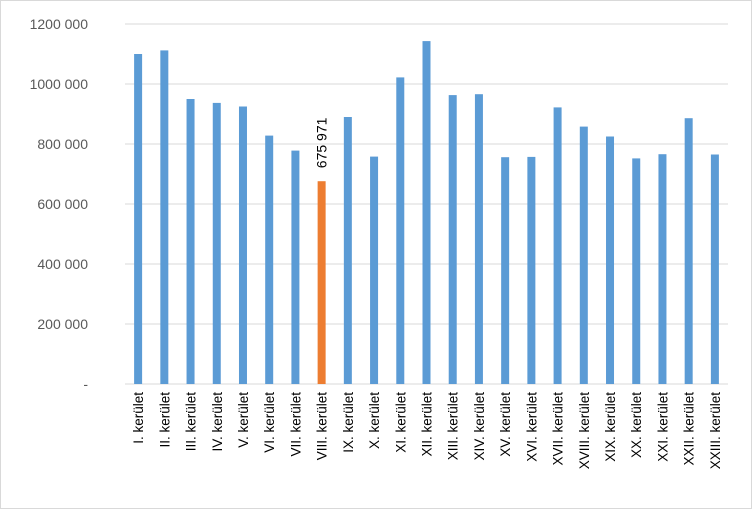  Describe the element at coordinates (191, 422) in the screenshot. I see `x-tick-label: III. kerület` at that location.